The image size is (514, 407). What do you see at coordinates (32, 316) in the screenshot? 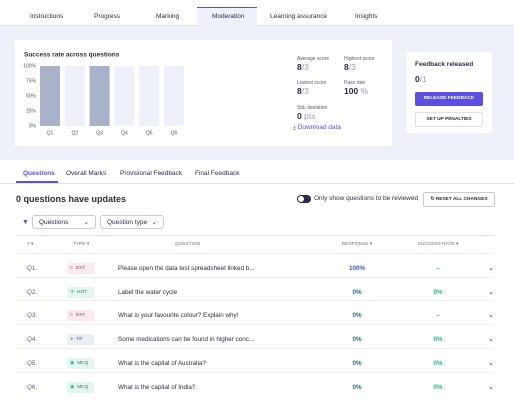
I see `question-number: Q3.` at bounding box center [32, 316].